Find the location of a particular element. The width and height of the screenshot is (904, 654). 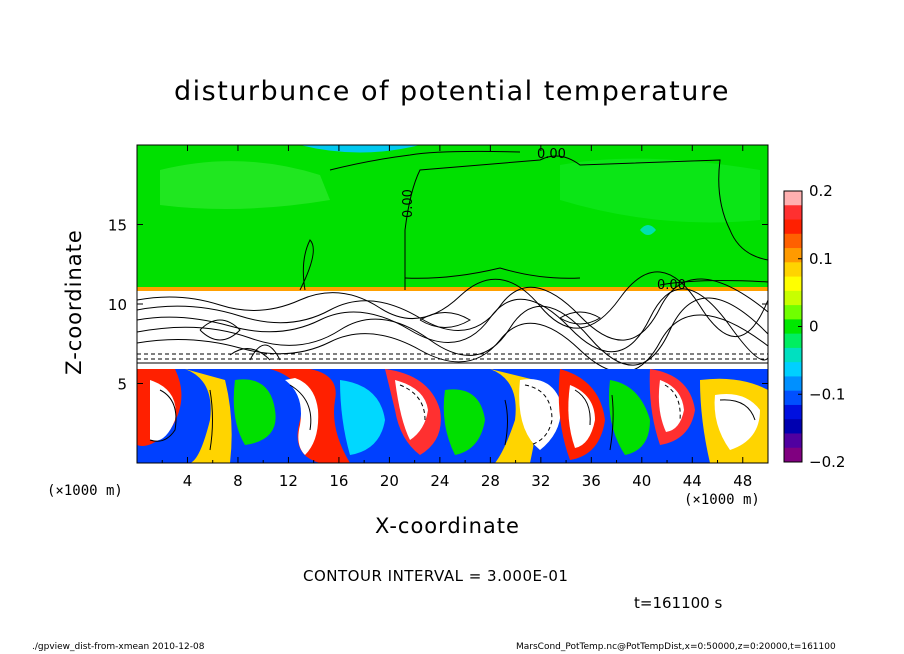

y-tick-label: 15 is located at coordinates (117, 226).